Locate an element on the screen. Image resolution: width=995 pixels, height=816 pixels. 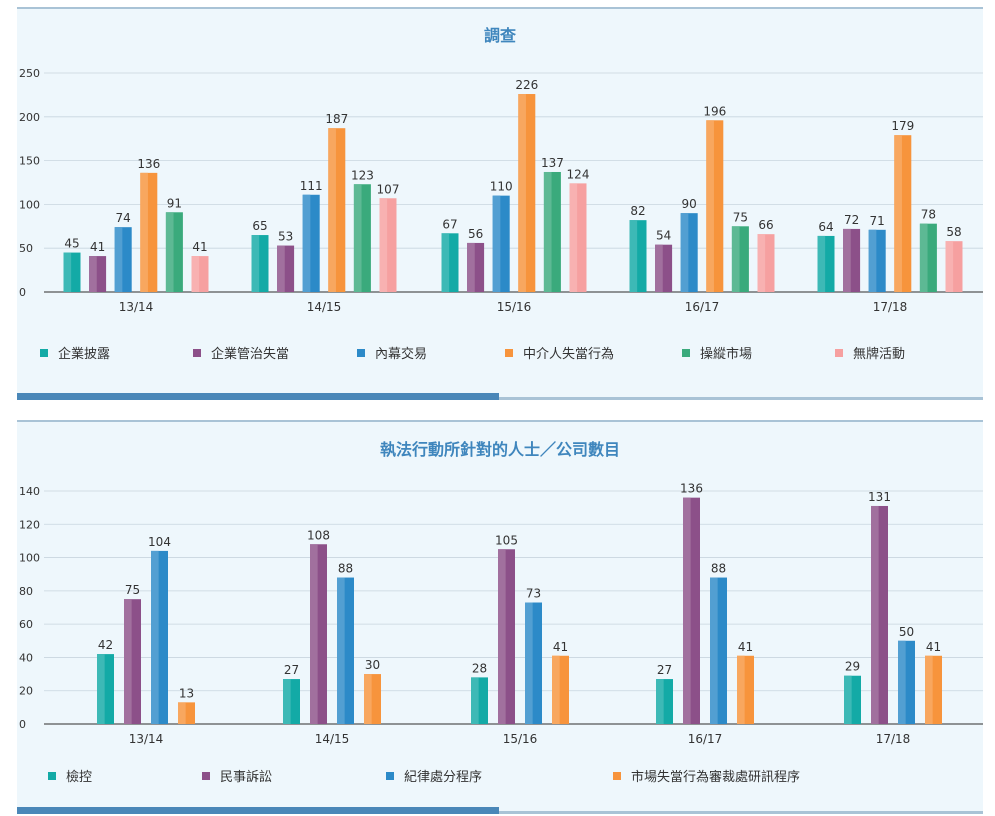
data-label: 30 is located at coordinates (372, 665).